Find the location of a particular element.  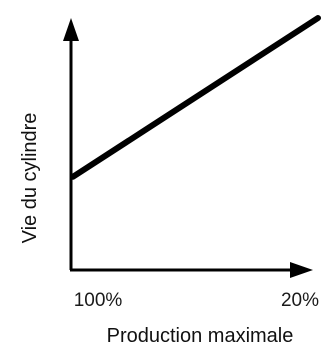

y-axis-title: Vie du cylindre is located at coordinates (30, 178).